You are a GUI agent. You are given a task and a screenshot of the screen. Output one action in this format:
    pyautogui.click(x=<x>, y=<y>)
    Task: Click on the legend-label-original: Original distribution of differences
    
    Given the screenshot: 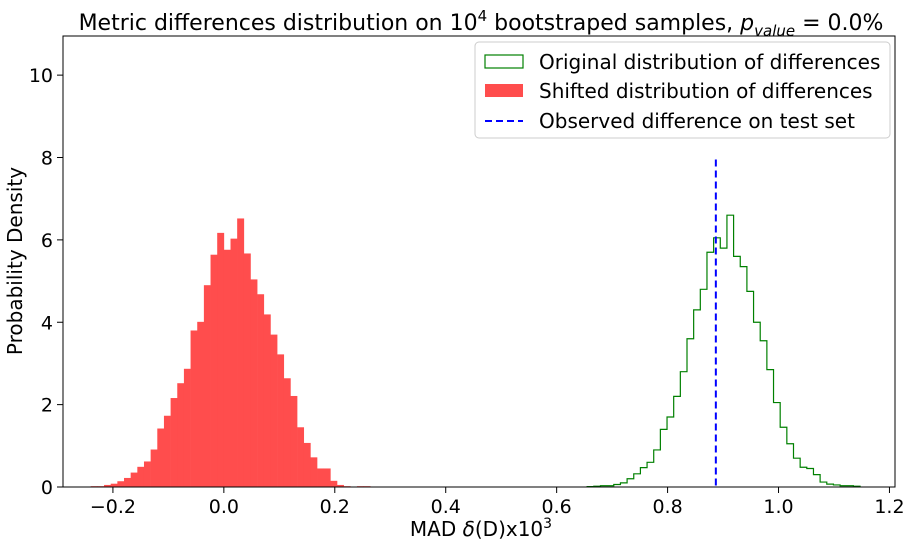 What is the action you would take?
    pyautogui.click(x=709, y=62)
    